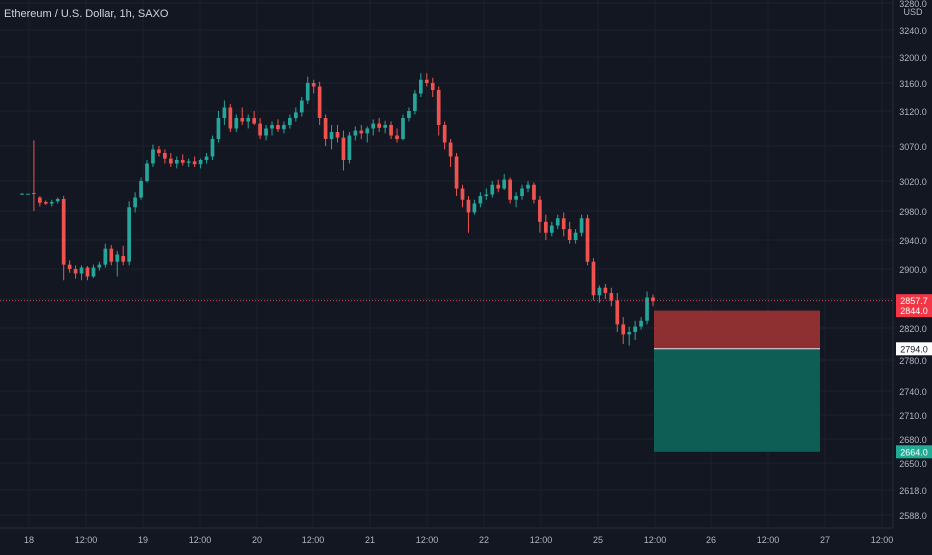 The width and height of the screenshot is (932, 555). I want to click on price-tick-label: 2618.0, so click(913, 491).